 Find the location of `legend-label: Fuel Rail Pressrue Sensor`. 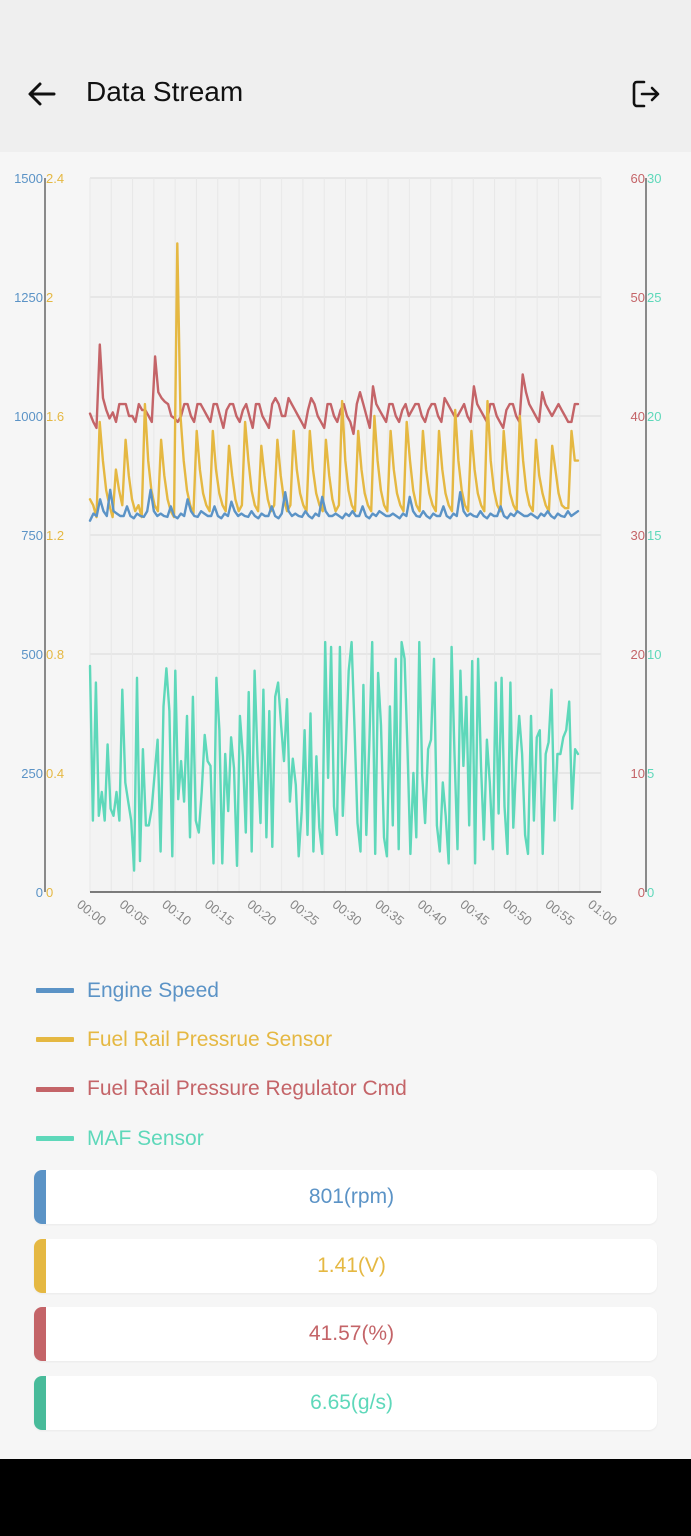

legend-label: Fuel Rail Pressrue Sensor is located at coordinates (210, 1039).